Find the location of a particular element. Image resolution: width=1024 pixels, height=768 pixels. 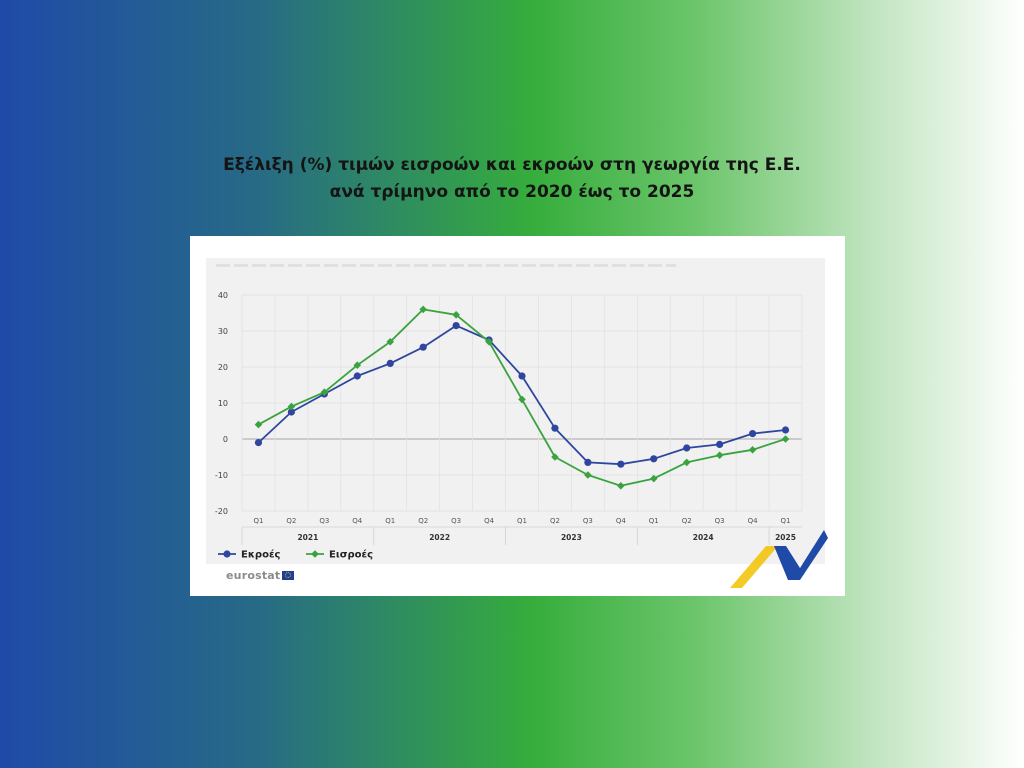

y-tick-label: 30 is located at coordinates (223, 331).